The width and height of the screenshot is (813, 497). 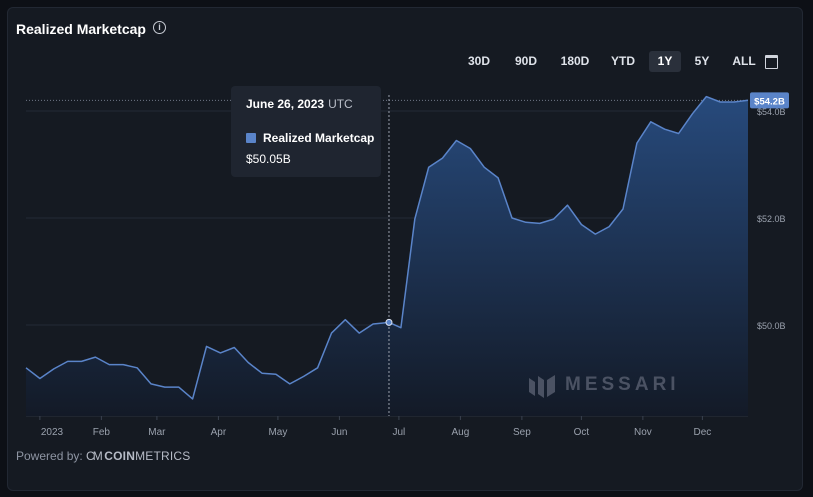 What do you see at coordinates (702, 61) in the screenshot?
I see `range-button-5y: 5Y` at bounding box center [702, 61].